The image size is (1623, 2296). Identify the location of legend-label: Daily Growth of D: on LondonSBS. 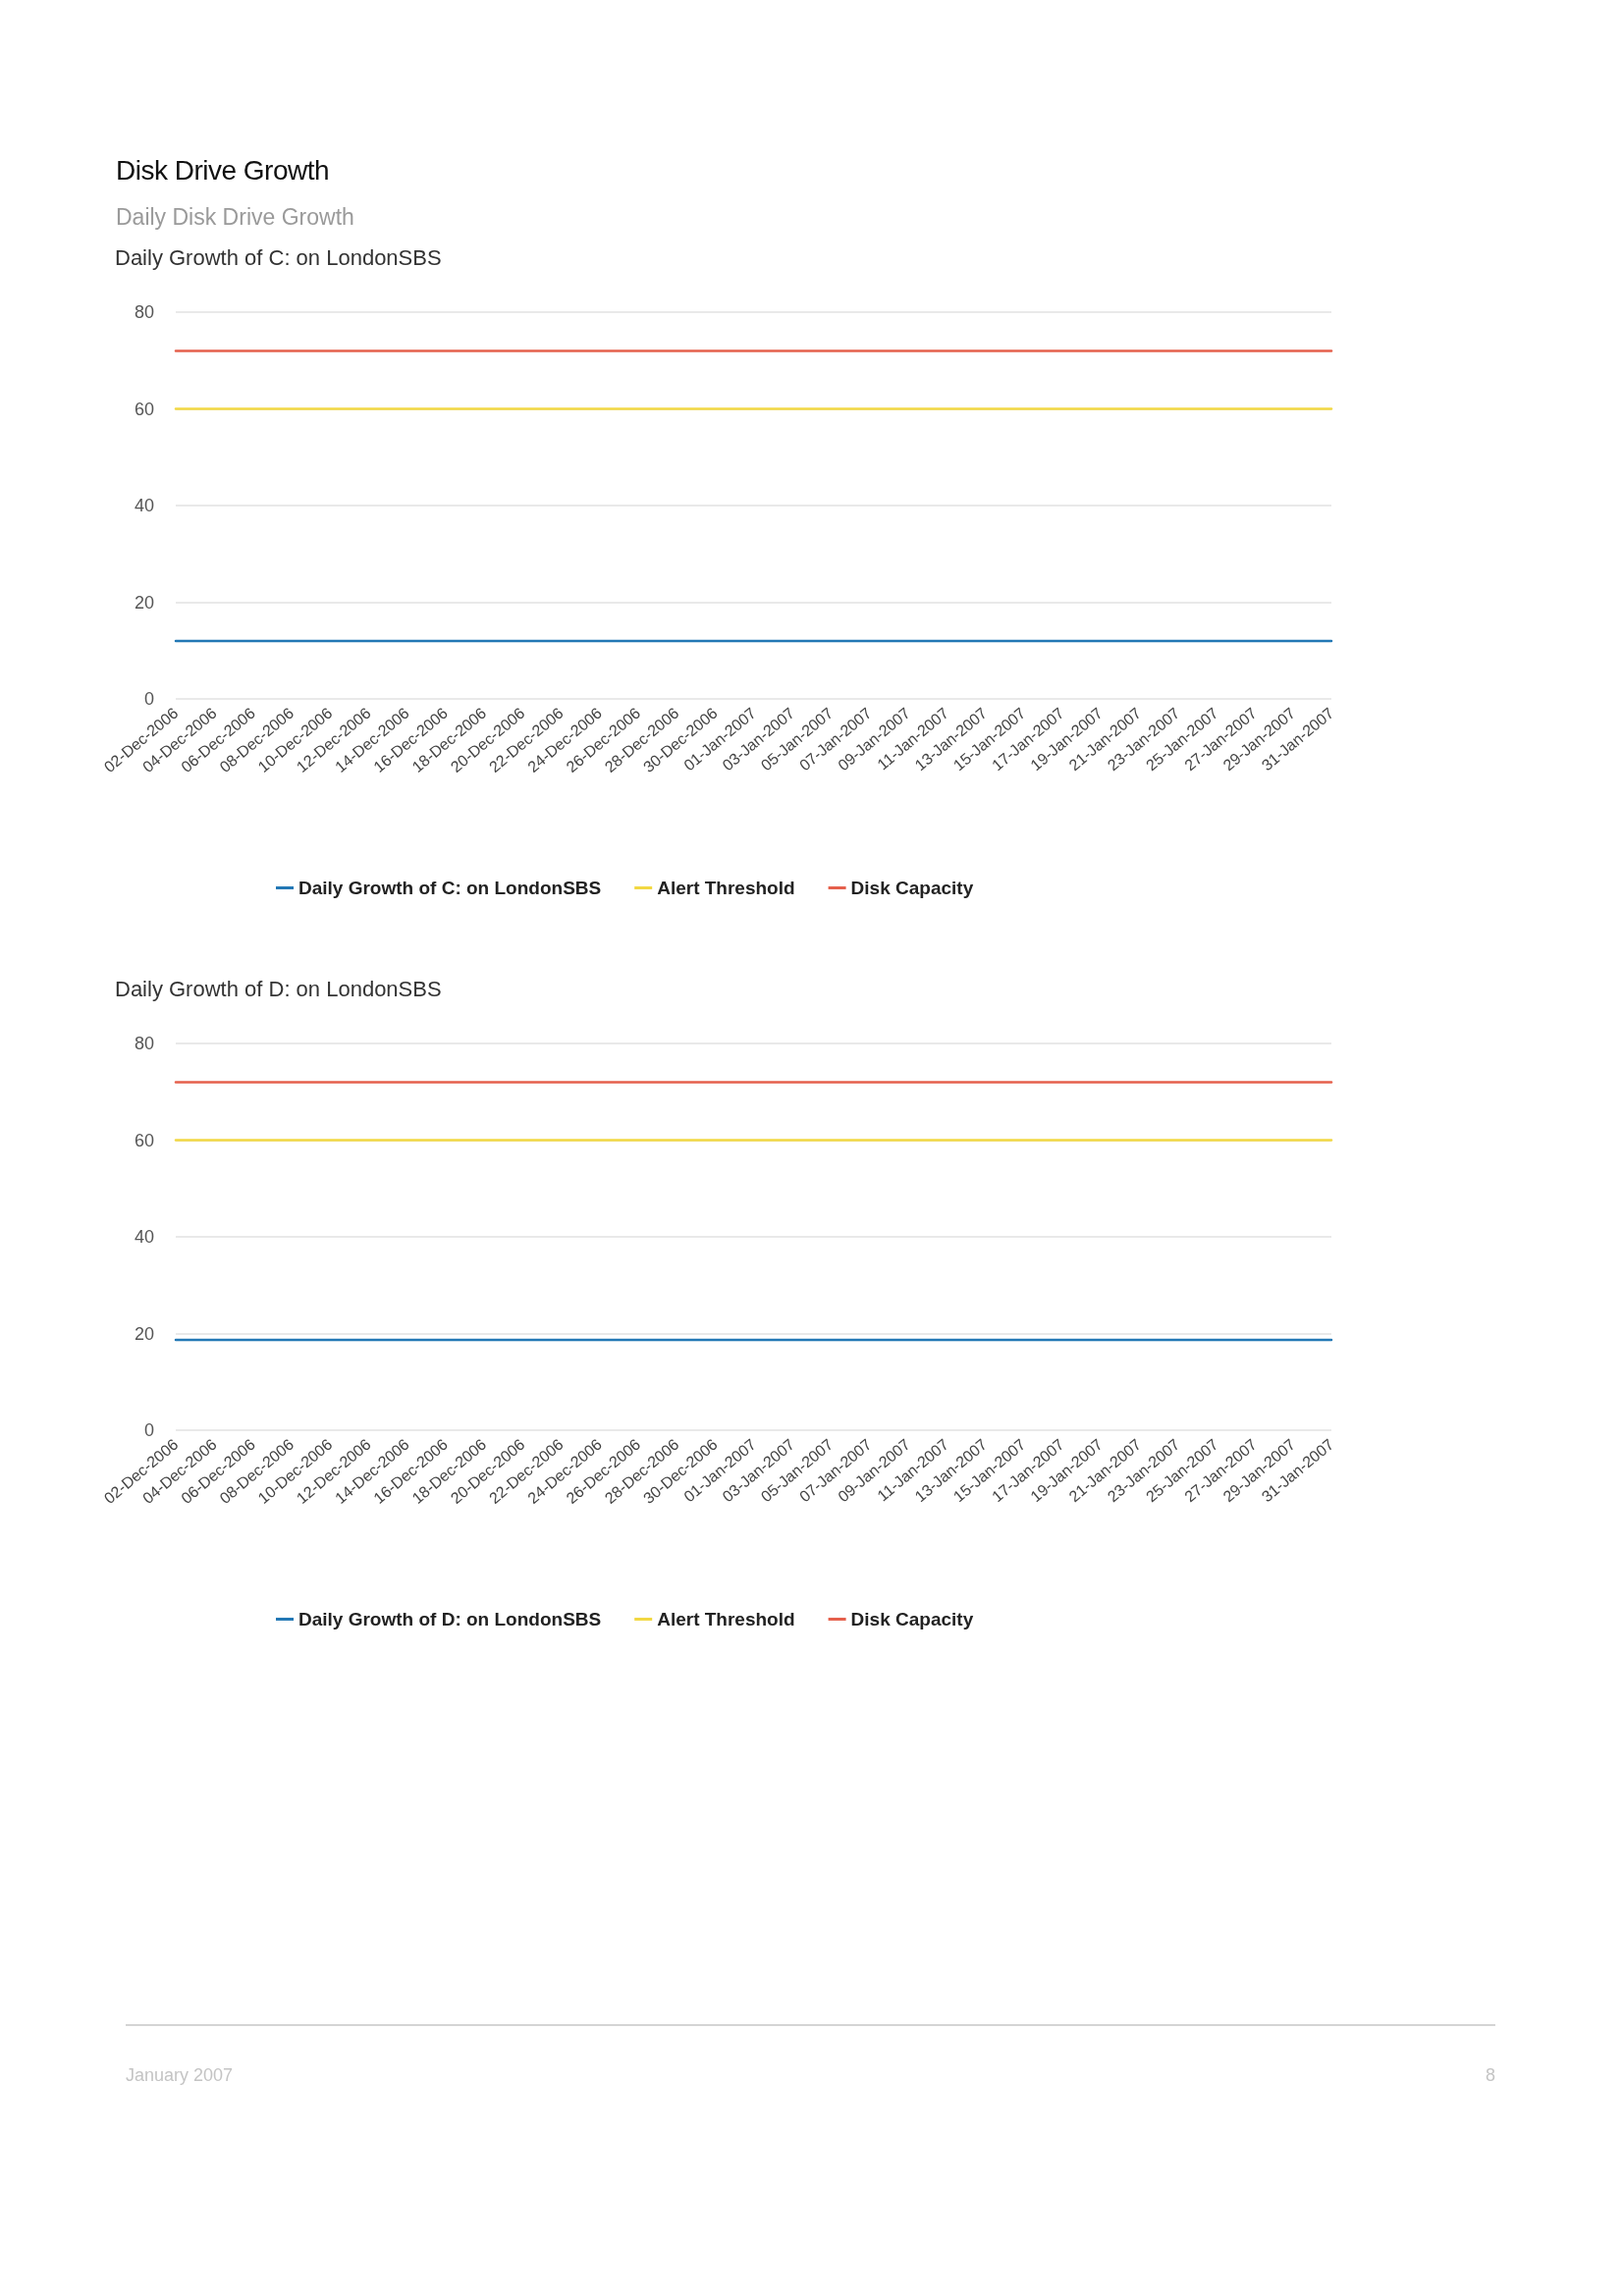
(450, 1619).